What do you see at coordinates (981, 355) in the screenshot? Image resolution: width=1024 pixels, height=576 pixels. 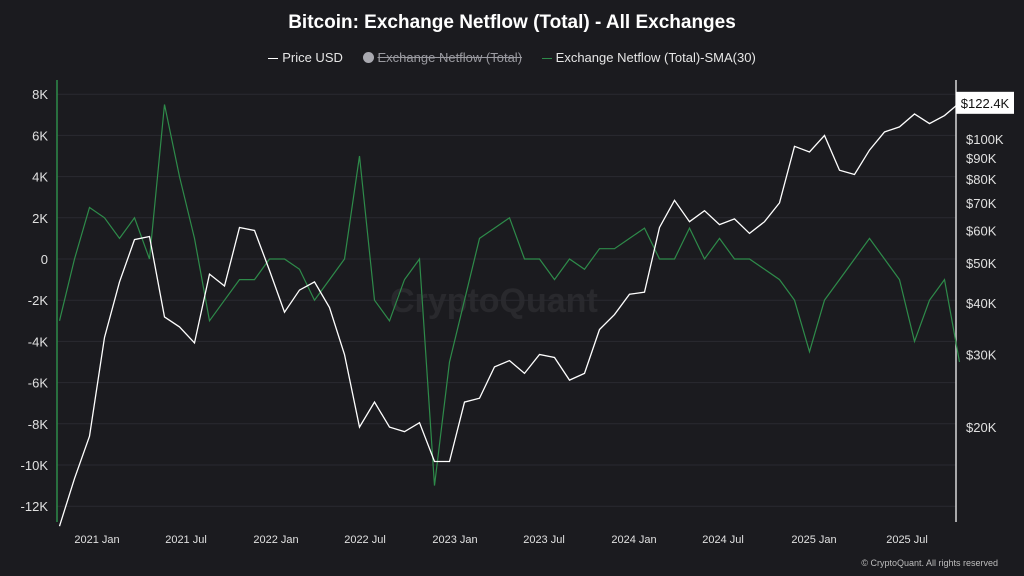 I see `y-right-tick-label: $30K` at bounding box center [981, 355].